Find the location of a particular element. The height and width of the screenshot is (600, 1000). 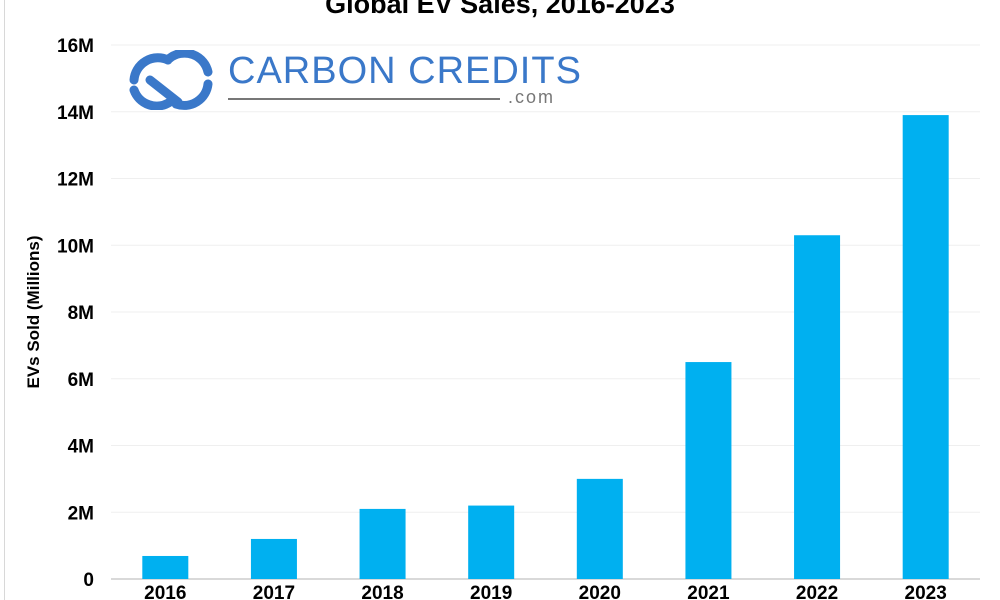

y-tick-label: 12M is located at coordinates (75, 180).